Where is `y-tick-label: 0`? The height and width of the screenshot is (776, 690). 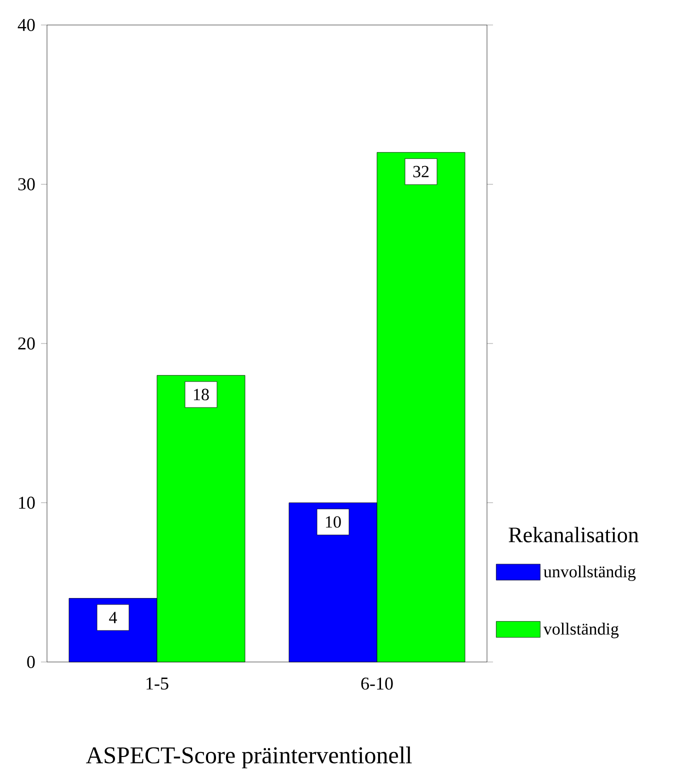 y-tick-label: 0 is located at coordinates (31, 662).